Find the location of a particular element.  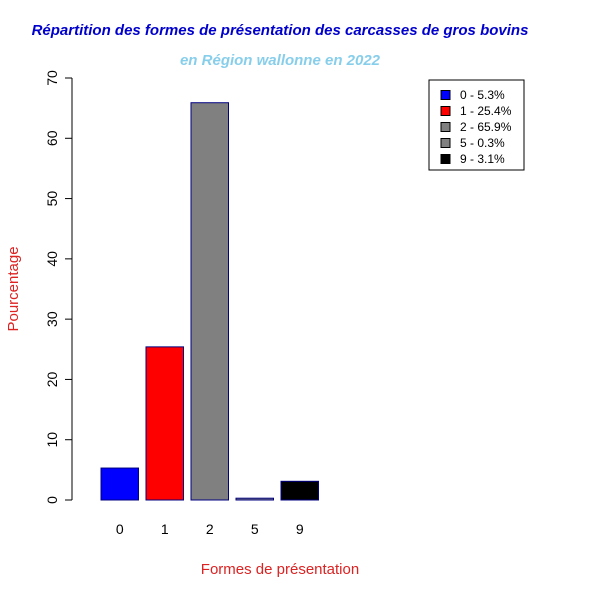

y-tick-label: 70 is located at coordinates (52, 78).